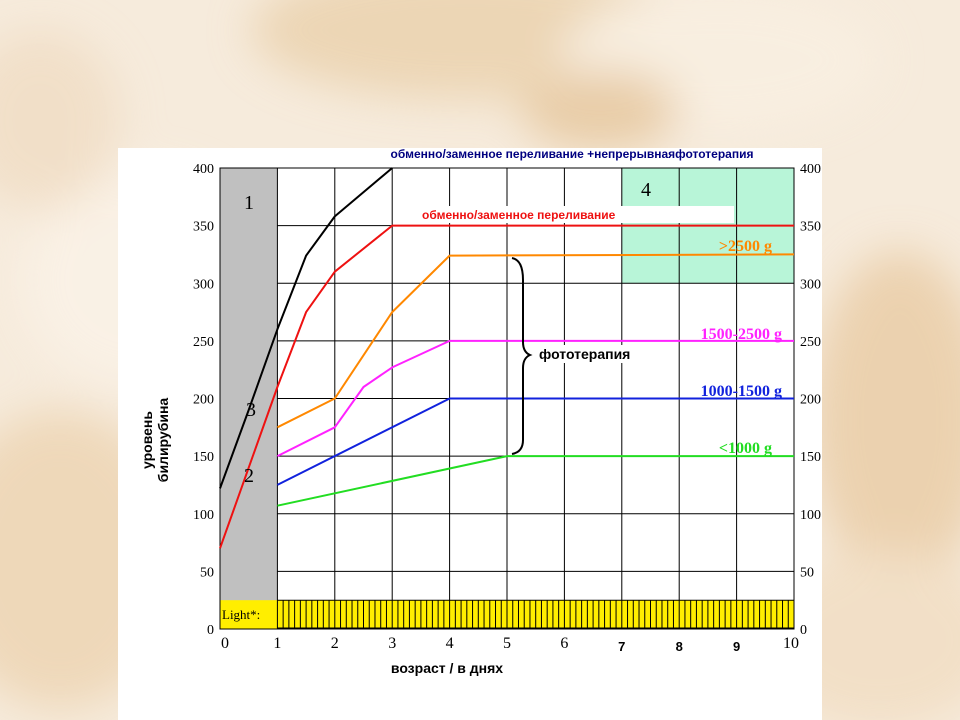 Image resolution: width=960 pixels, height=720 pixels. What do you see at coordinates (203, 284) in the screenshot?
I see `y-tick-label-left: 300` at bounding box center [203, 284].